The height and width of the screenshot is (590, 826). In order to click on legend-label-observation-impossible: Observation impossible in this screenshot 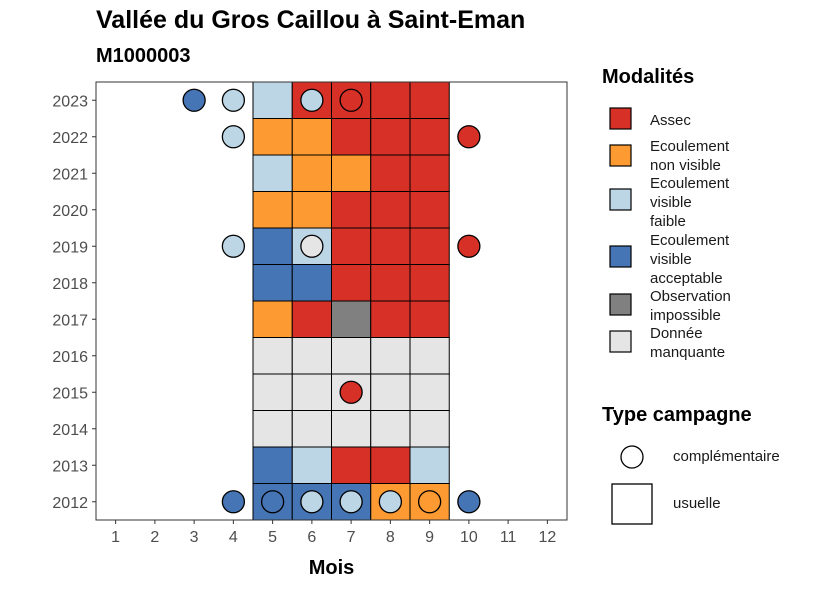, I will do `click(690, 306)`.